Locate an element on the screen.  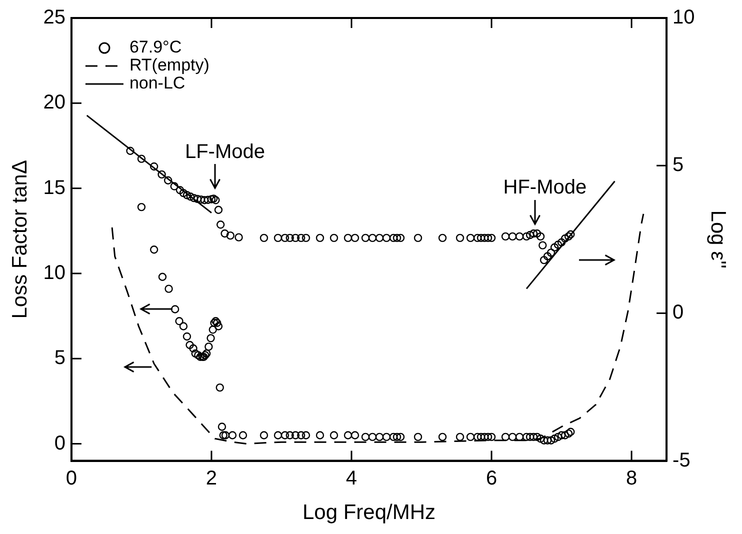
x-axis-title: Log Freq/MHz is located at coordinates (369, 512).